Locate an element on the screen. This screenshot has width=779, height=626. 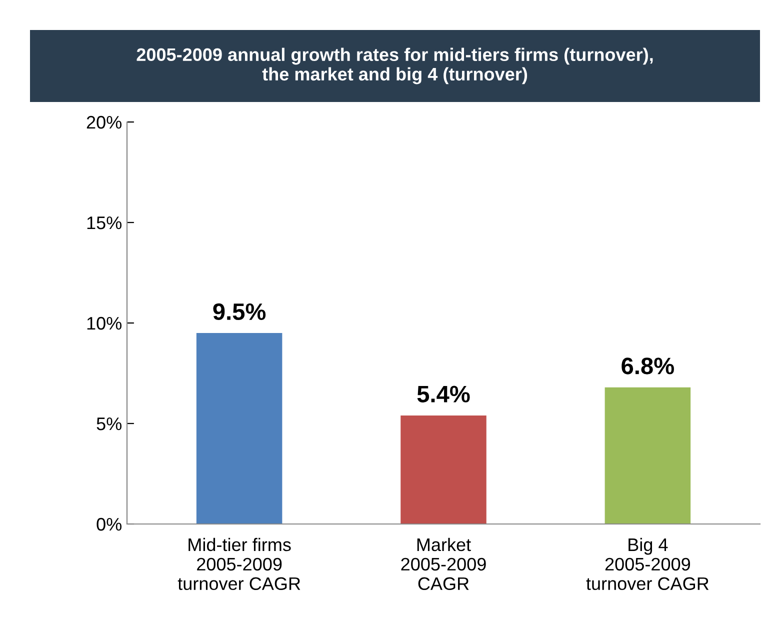
x-tick-label: Big 4 2005-2009 turnover CAGR is located at coordinates (647, 564).